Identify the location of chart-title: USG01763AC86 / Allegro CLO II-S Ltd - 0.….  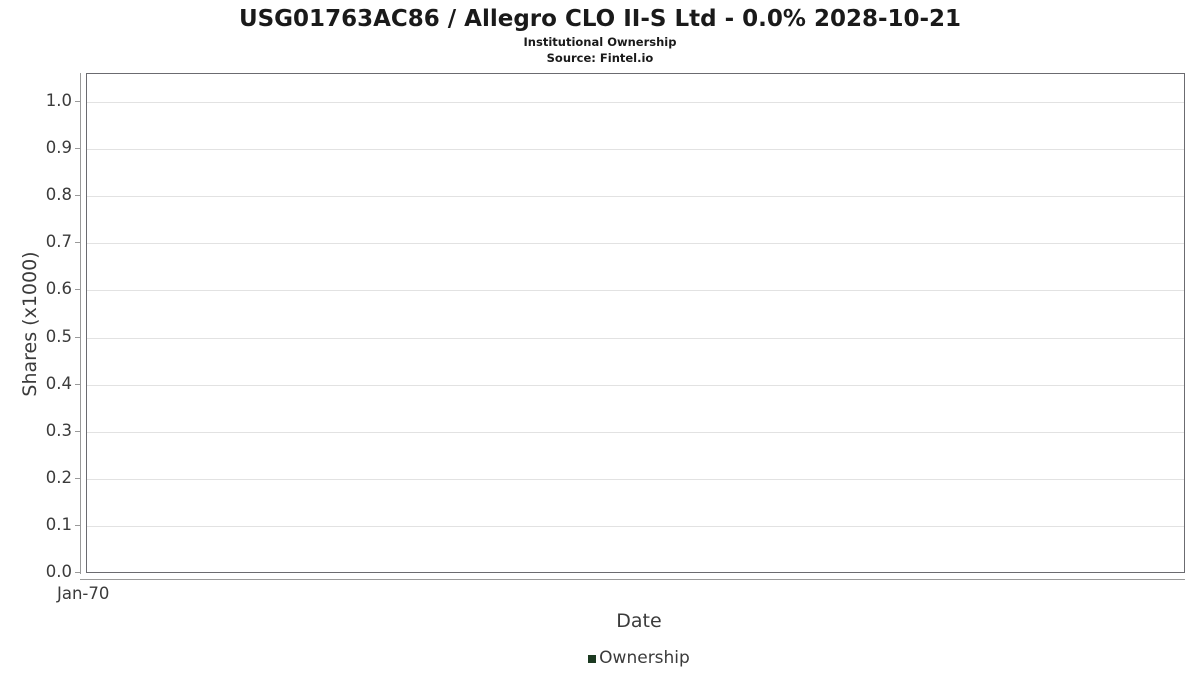
(600, 19).